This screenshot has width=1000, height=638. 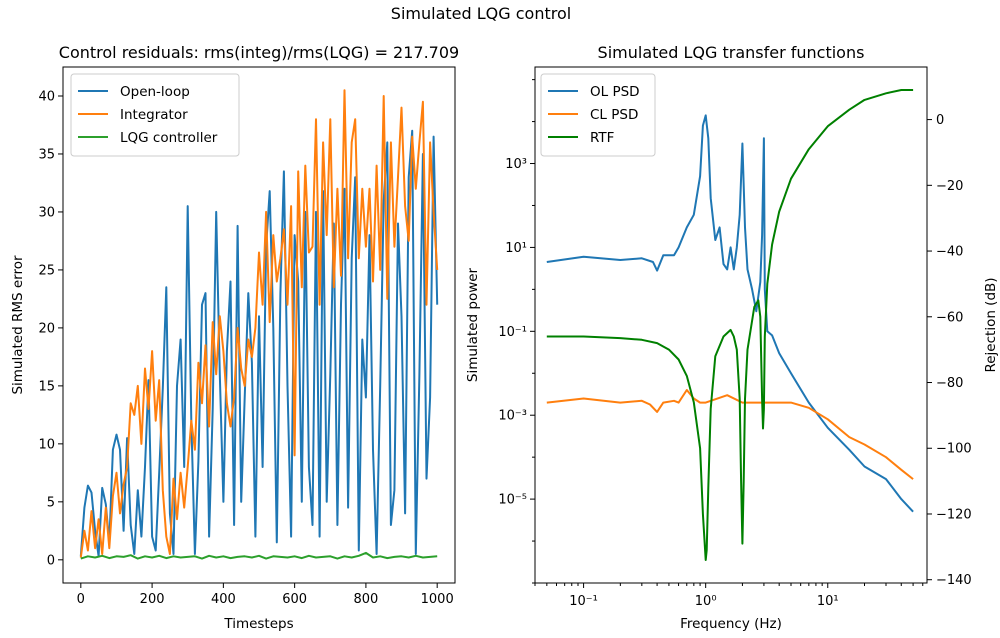 I want to click on left-legend: Open-loop Integrator LQG controller, so click(x=155, y=115).